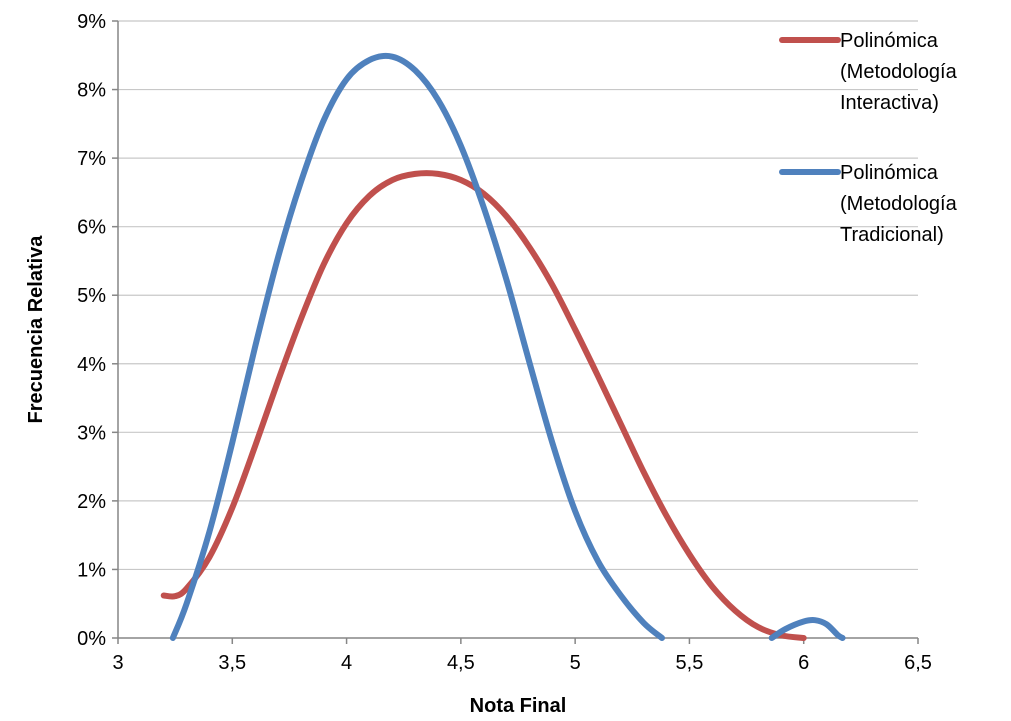 This screenshot has height=721, width=1011. What do you see at coordinates (803, 663) in the screenshot?
I see `x-tick-label: 6` at bounding box center [803, 663].